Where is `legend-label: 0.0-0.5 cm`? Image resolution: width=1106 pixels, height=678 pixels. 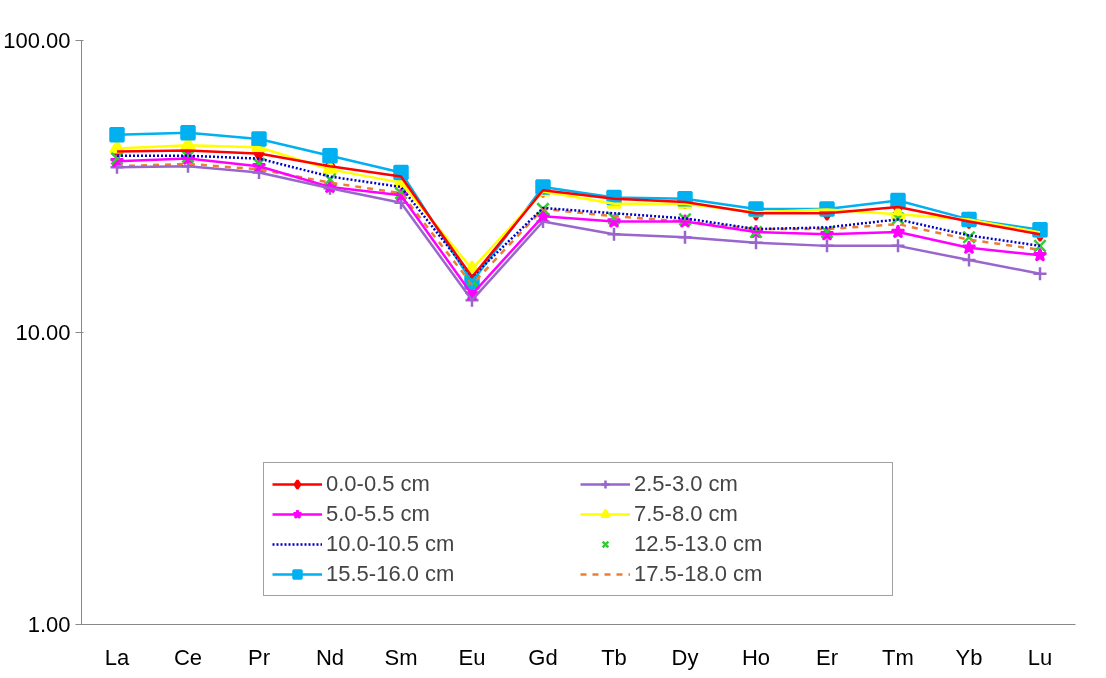 legend-label: 0.0-0.5 cm is located at coordinates (378, 484).